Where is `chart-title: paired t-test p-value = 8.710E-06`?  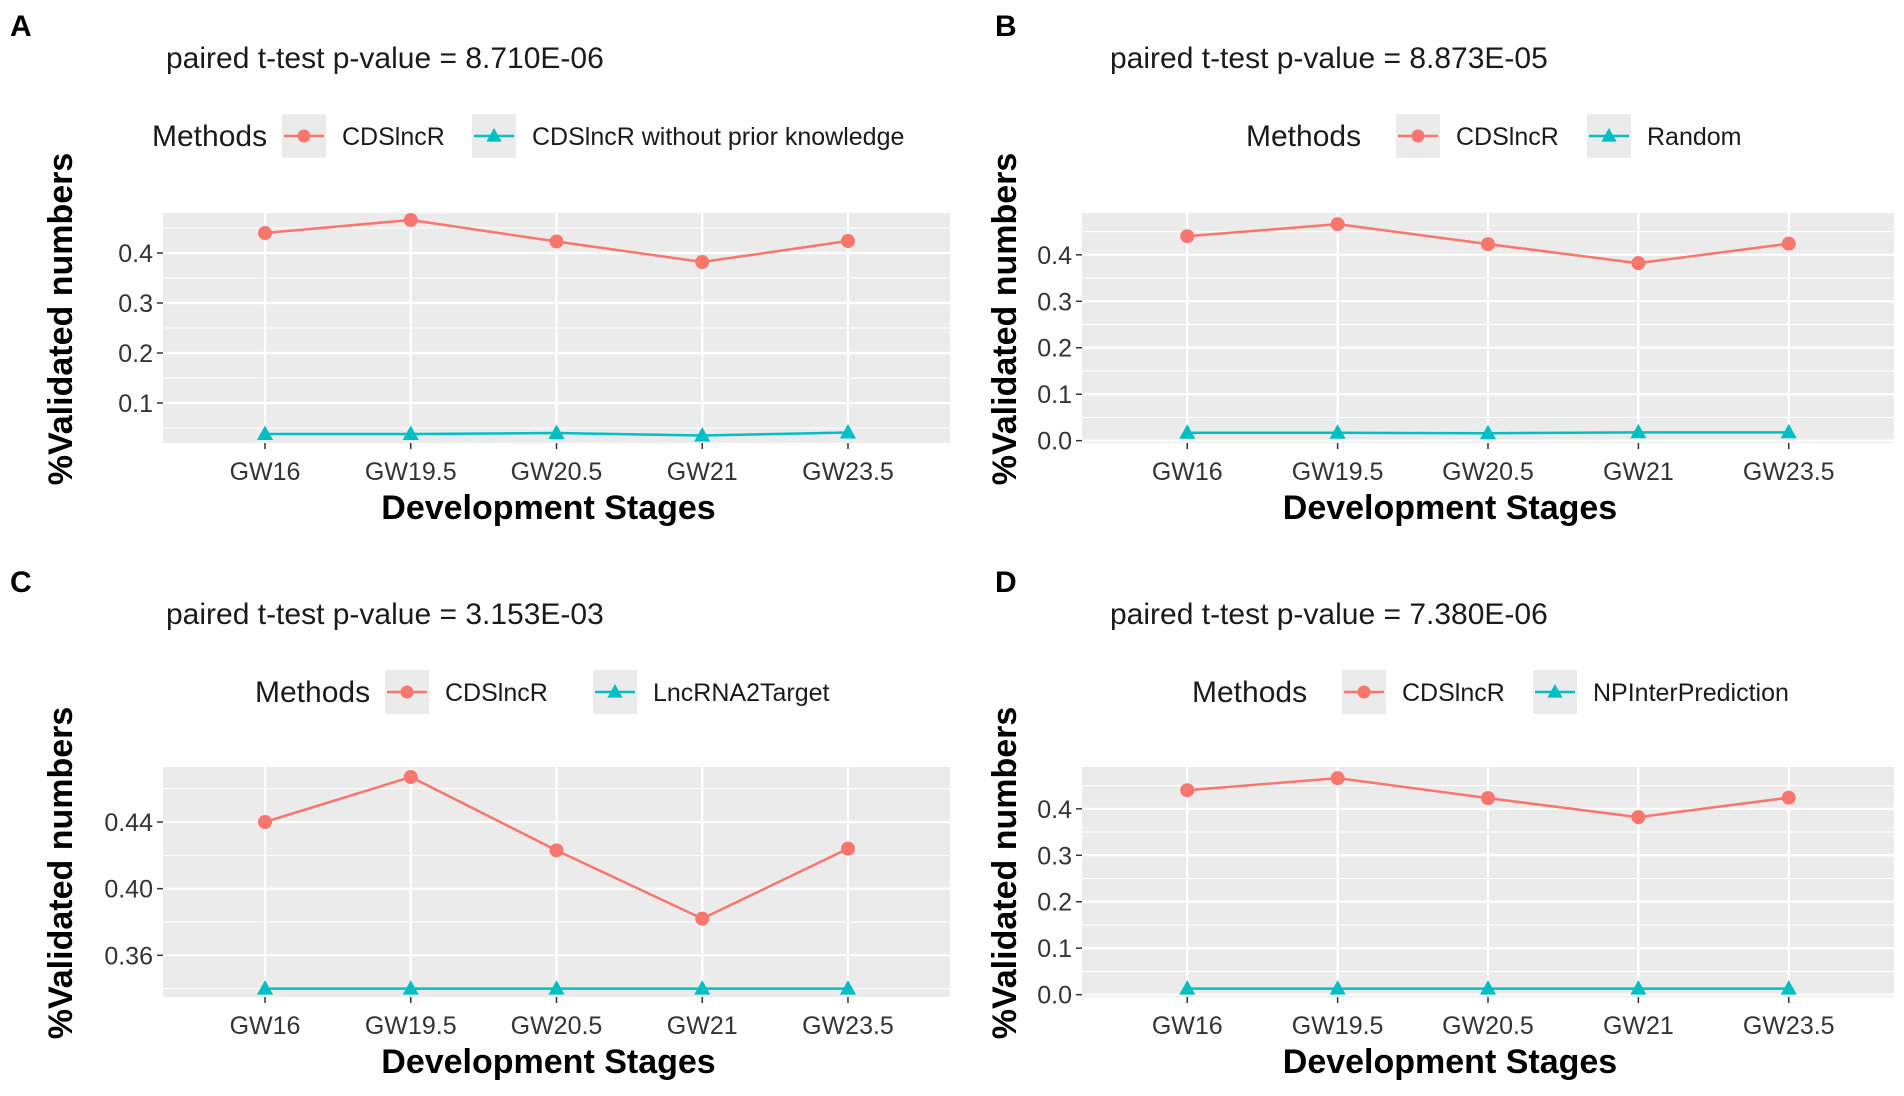
chart-title: paired t-test p-value = 8.710E-06 is located at coordinates (385, 58).